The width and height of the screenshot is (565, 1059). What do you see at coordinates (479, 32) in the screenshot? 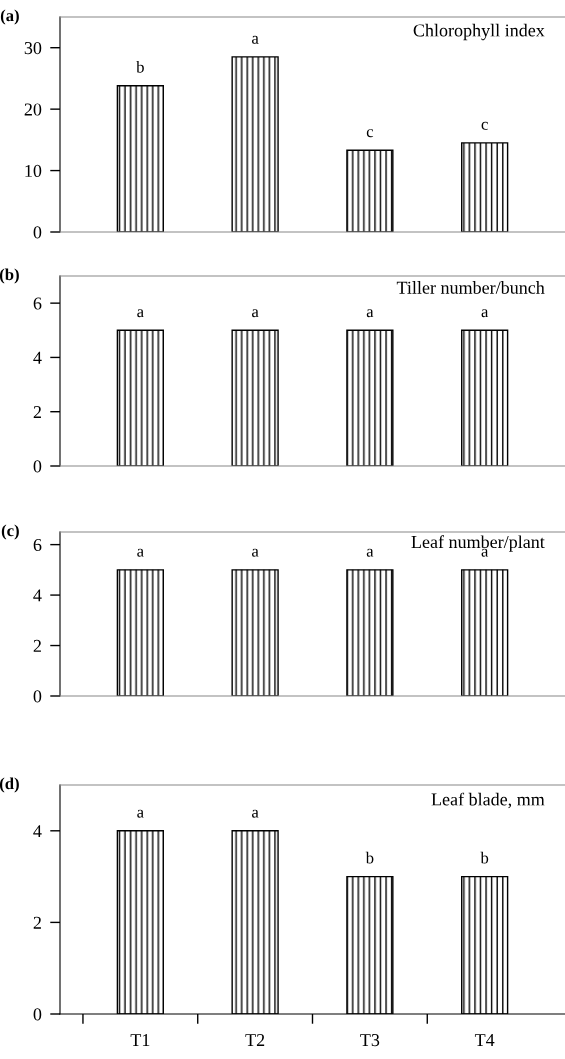
I see `annotation: Chlorophyll index` at bounding box center [479, 32].